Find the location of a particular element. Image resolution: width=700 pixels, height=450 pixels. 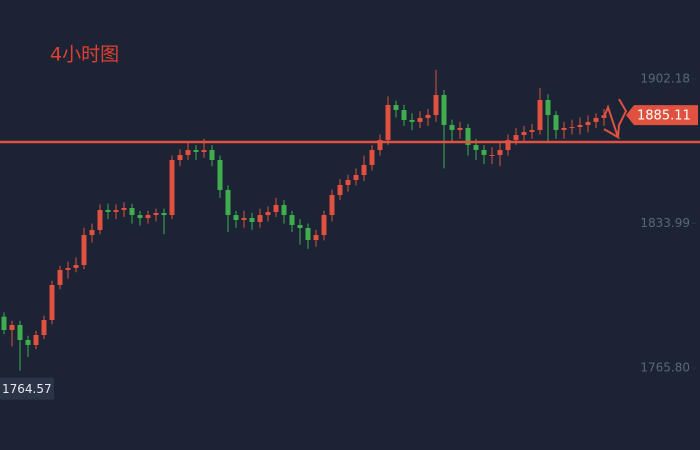

price-tag is located at coordinates (662, 115).